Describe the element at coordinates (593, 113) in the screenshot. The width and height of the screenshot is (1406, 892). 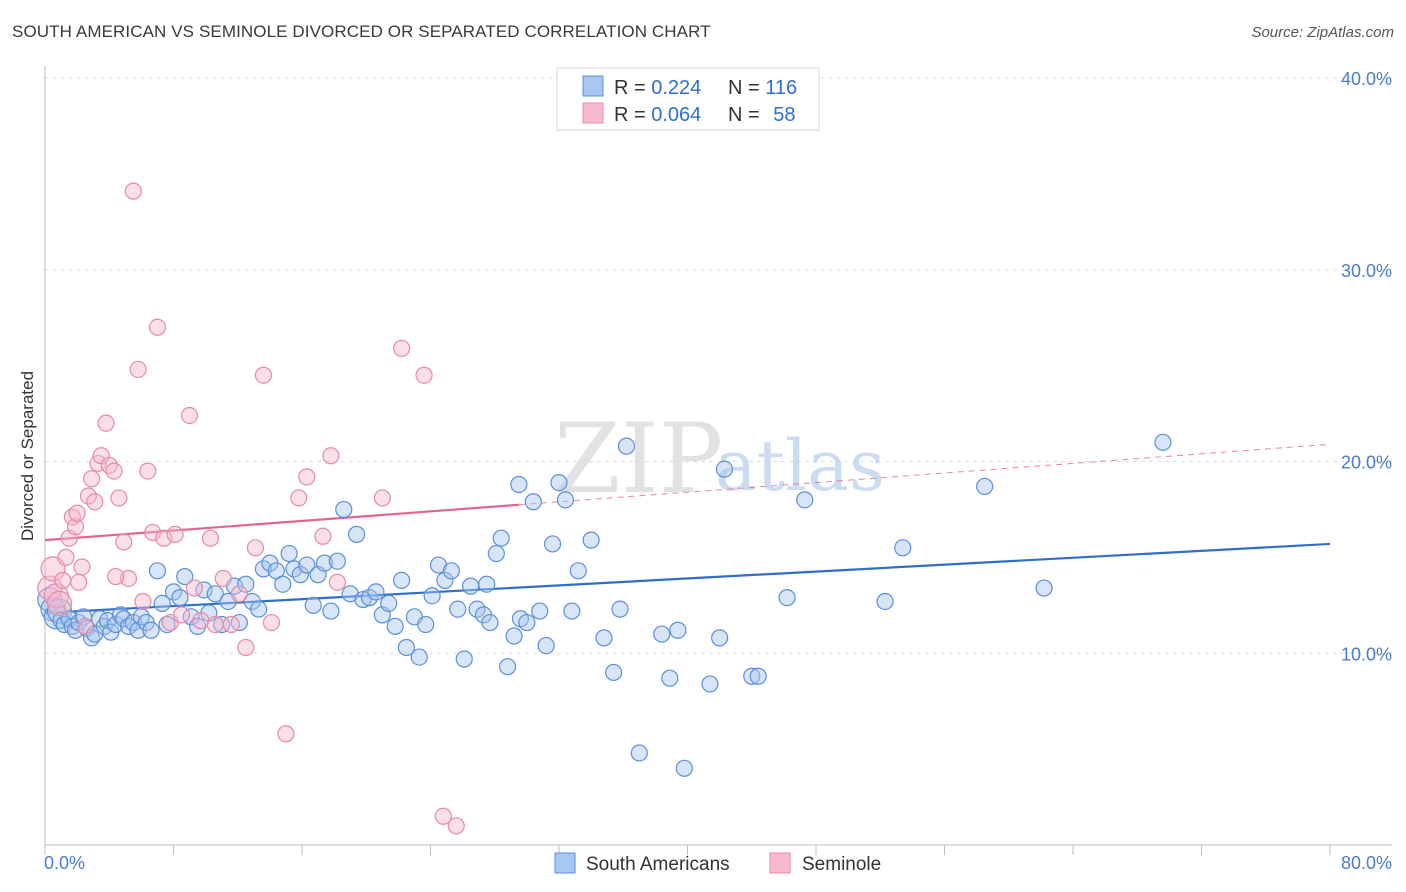
I see `legend-swatch-pink` at that location.